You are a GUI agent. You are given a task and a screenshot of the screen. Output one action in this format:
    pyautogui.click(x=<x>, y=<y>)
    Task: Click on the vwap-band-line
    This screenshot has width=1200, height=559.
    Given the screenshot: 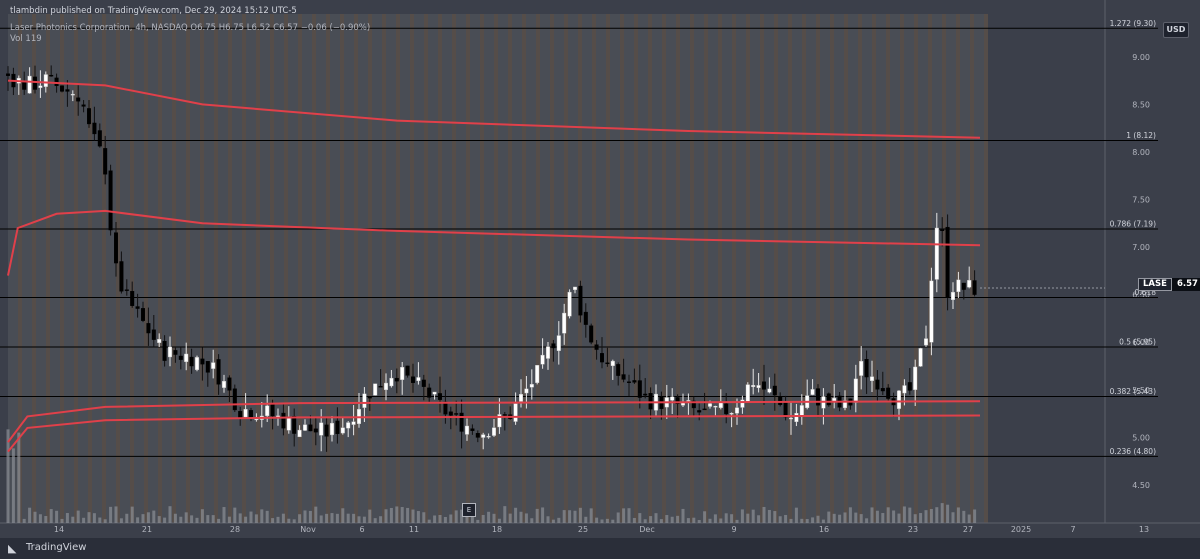 What is the action you would take?
    pyautogui.click(x=494, y=109)
    